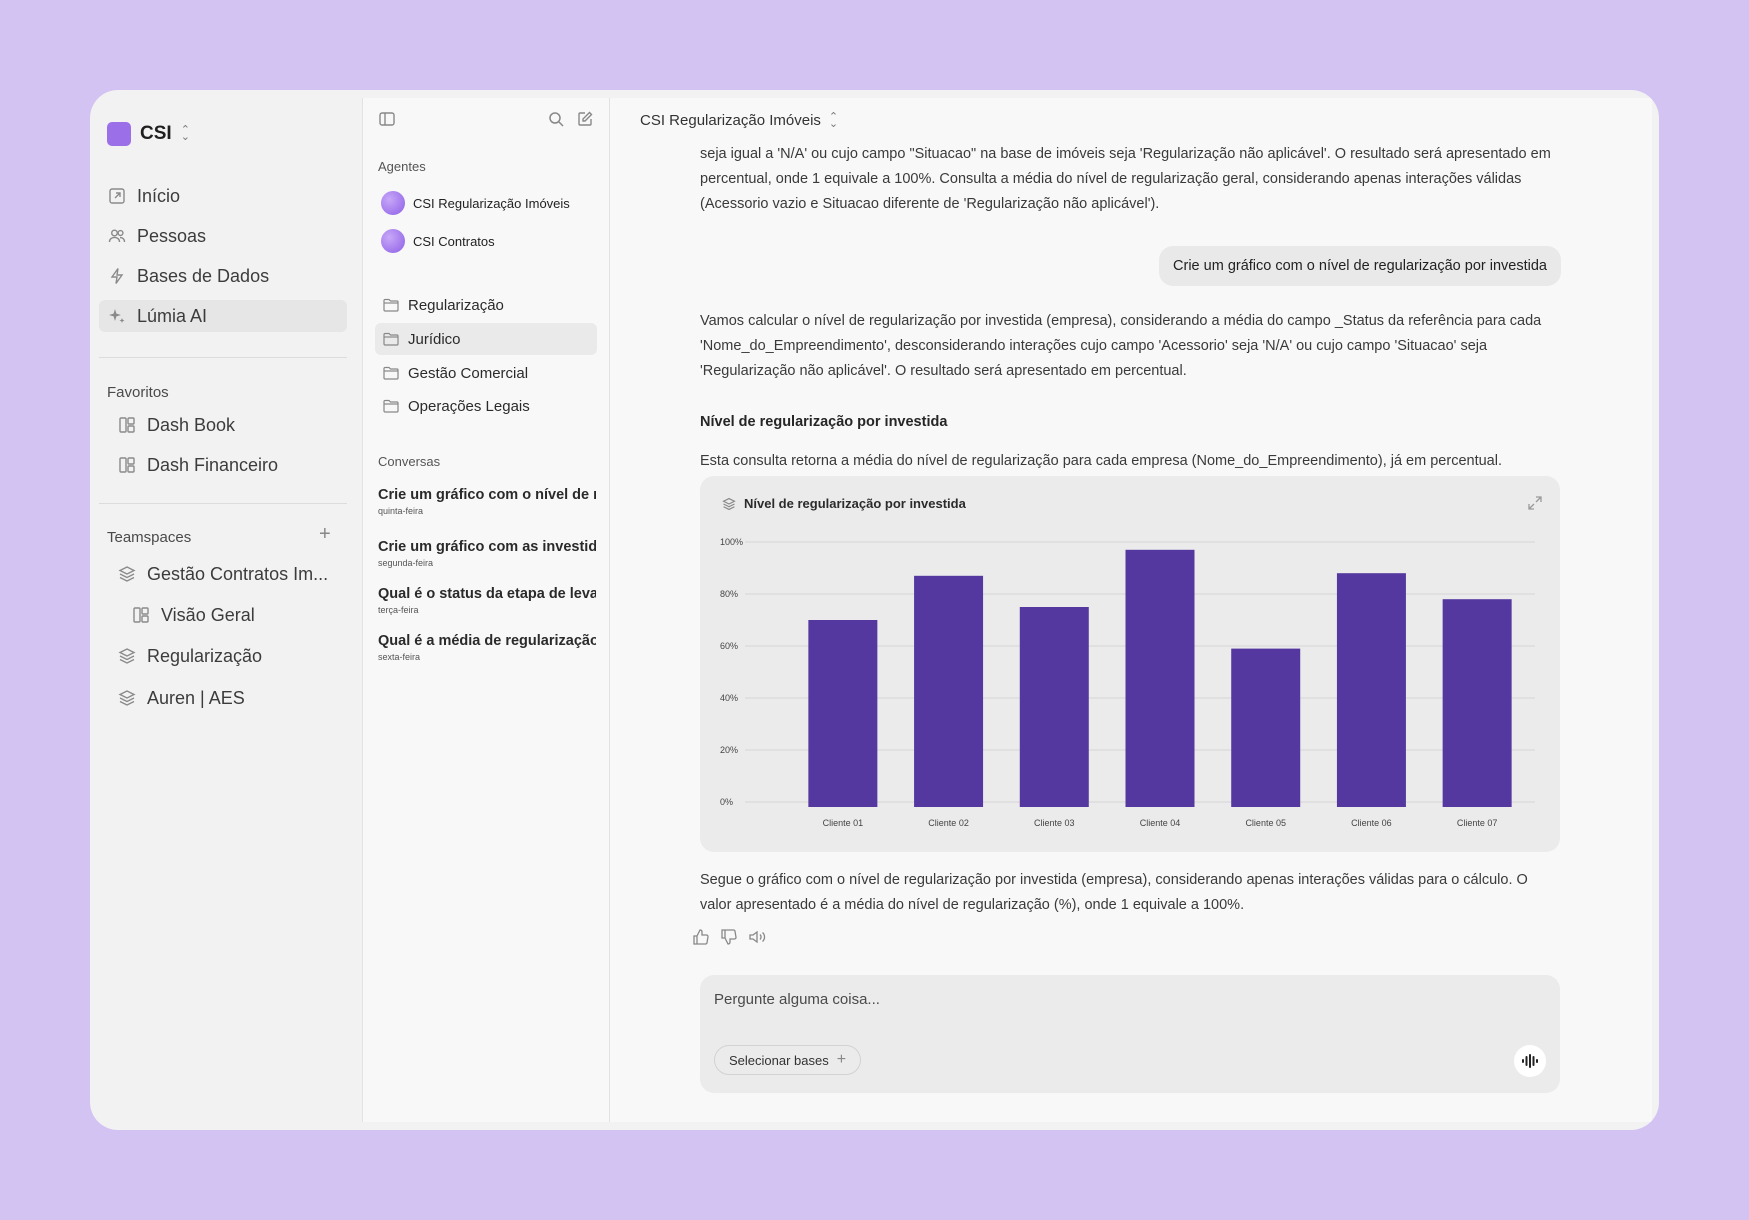 This screenshot has width=1749, height=1220. What do you see at coordinates (117, 196) in the screenshot?
I see `external-link-icon` at bounding box center [117, 196].